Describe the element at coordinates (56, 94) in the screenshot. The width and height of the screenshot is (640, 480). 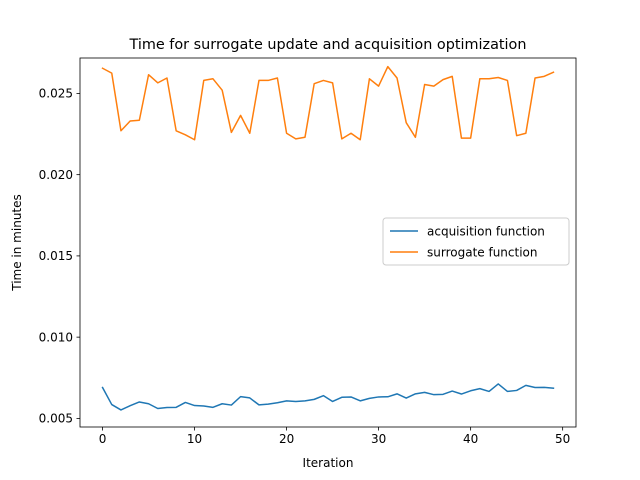
I see `y-tick-label: 0.025` at that location.